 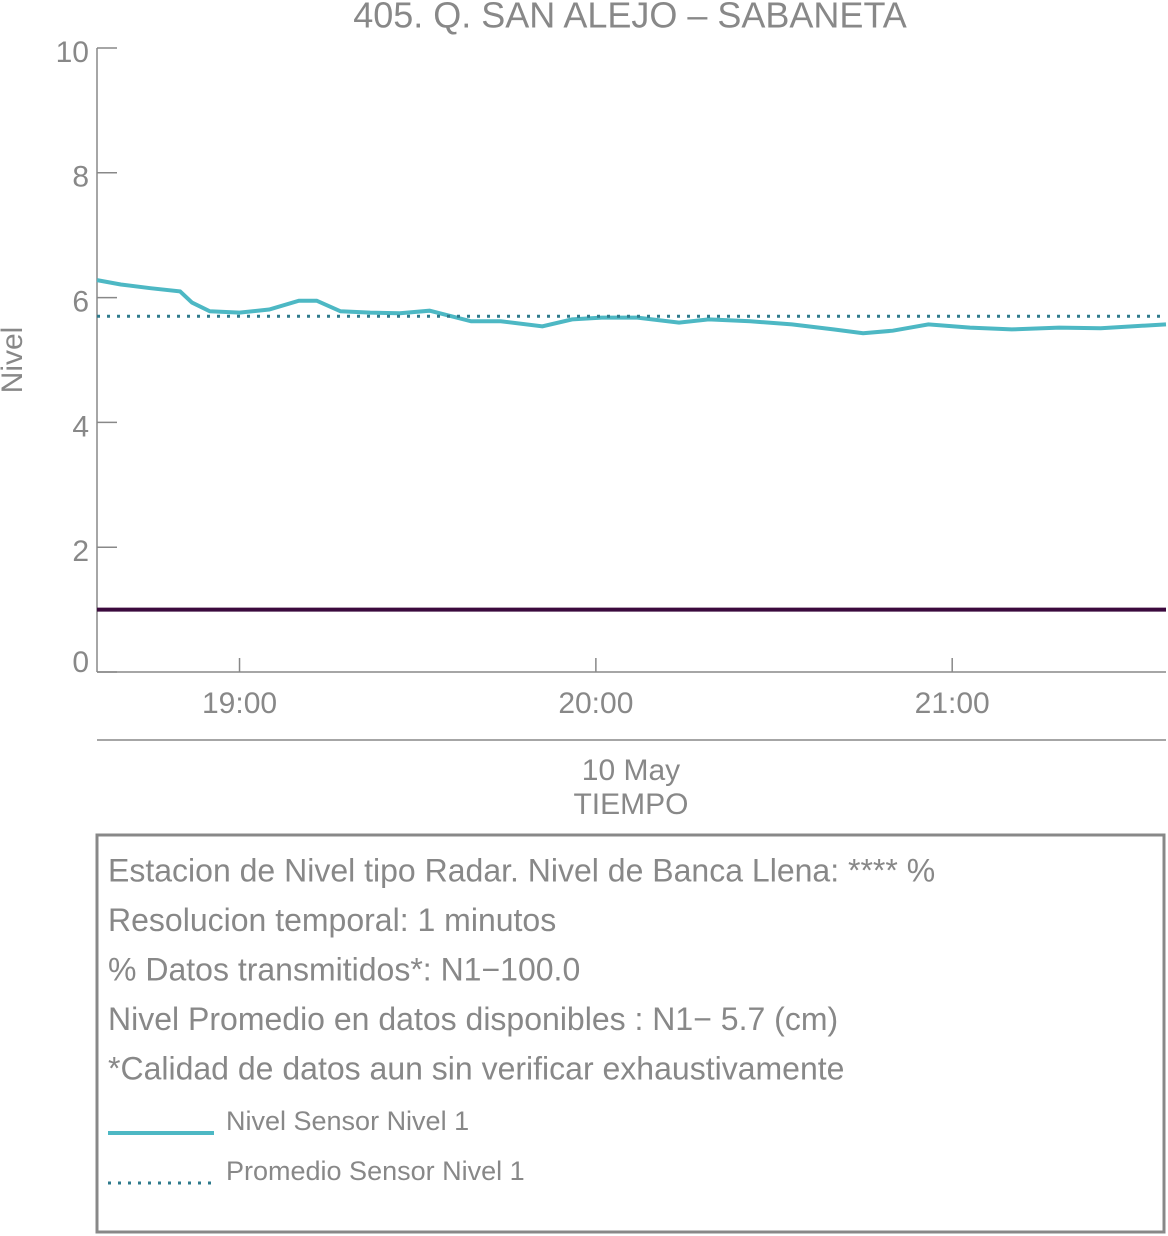 What do you see at coordinates (631, 770) in the screenshot?
I see `x-date-label: 10 May` at bounding box center [631, 770].